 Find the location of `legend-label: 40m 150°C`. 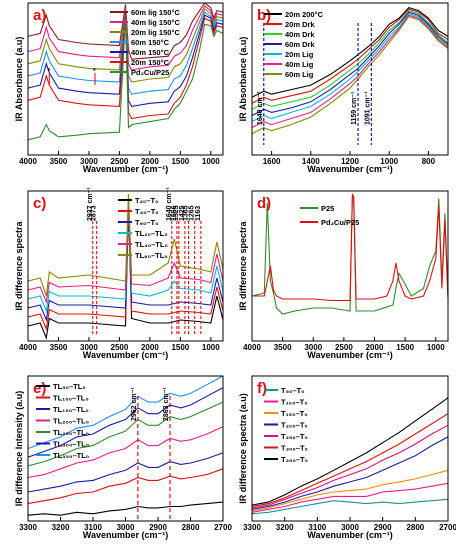

legend-label: 40m 150°C is located at coordinates (150, 52).